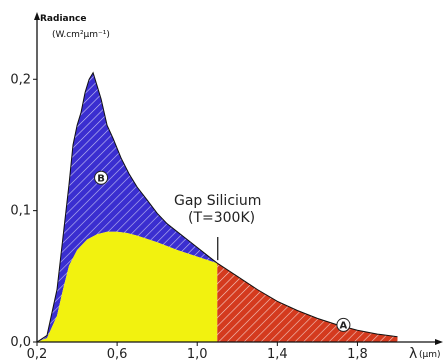 The width and height of the screenshot is (445, 360). I want to click on x-tick-label: 1,4, so click(277, 353).